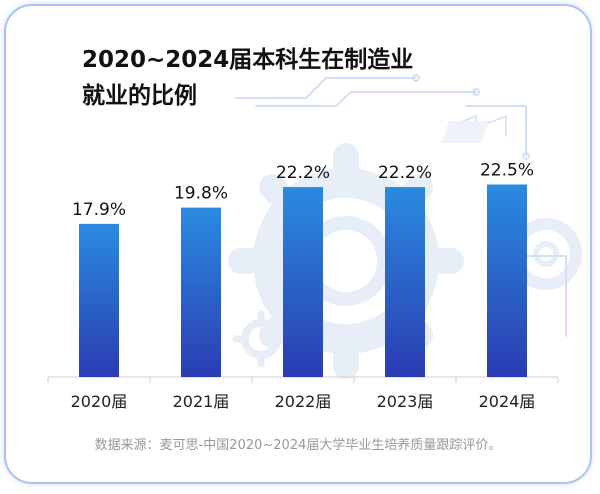 This screenshot has width=600, height=494. Describe the element at coordinates (201, 292) in the screenshot. I see `bar-2021届` at that location.